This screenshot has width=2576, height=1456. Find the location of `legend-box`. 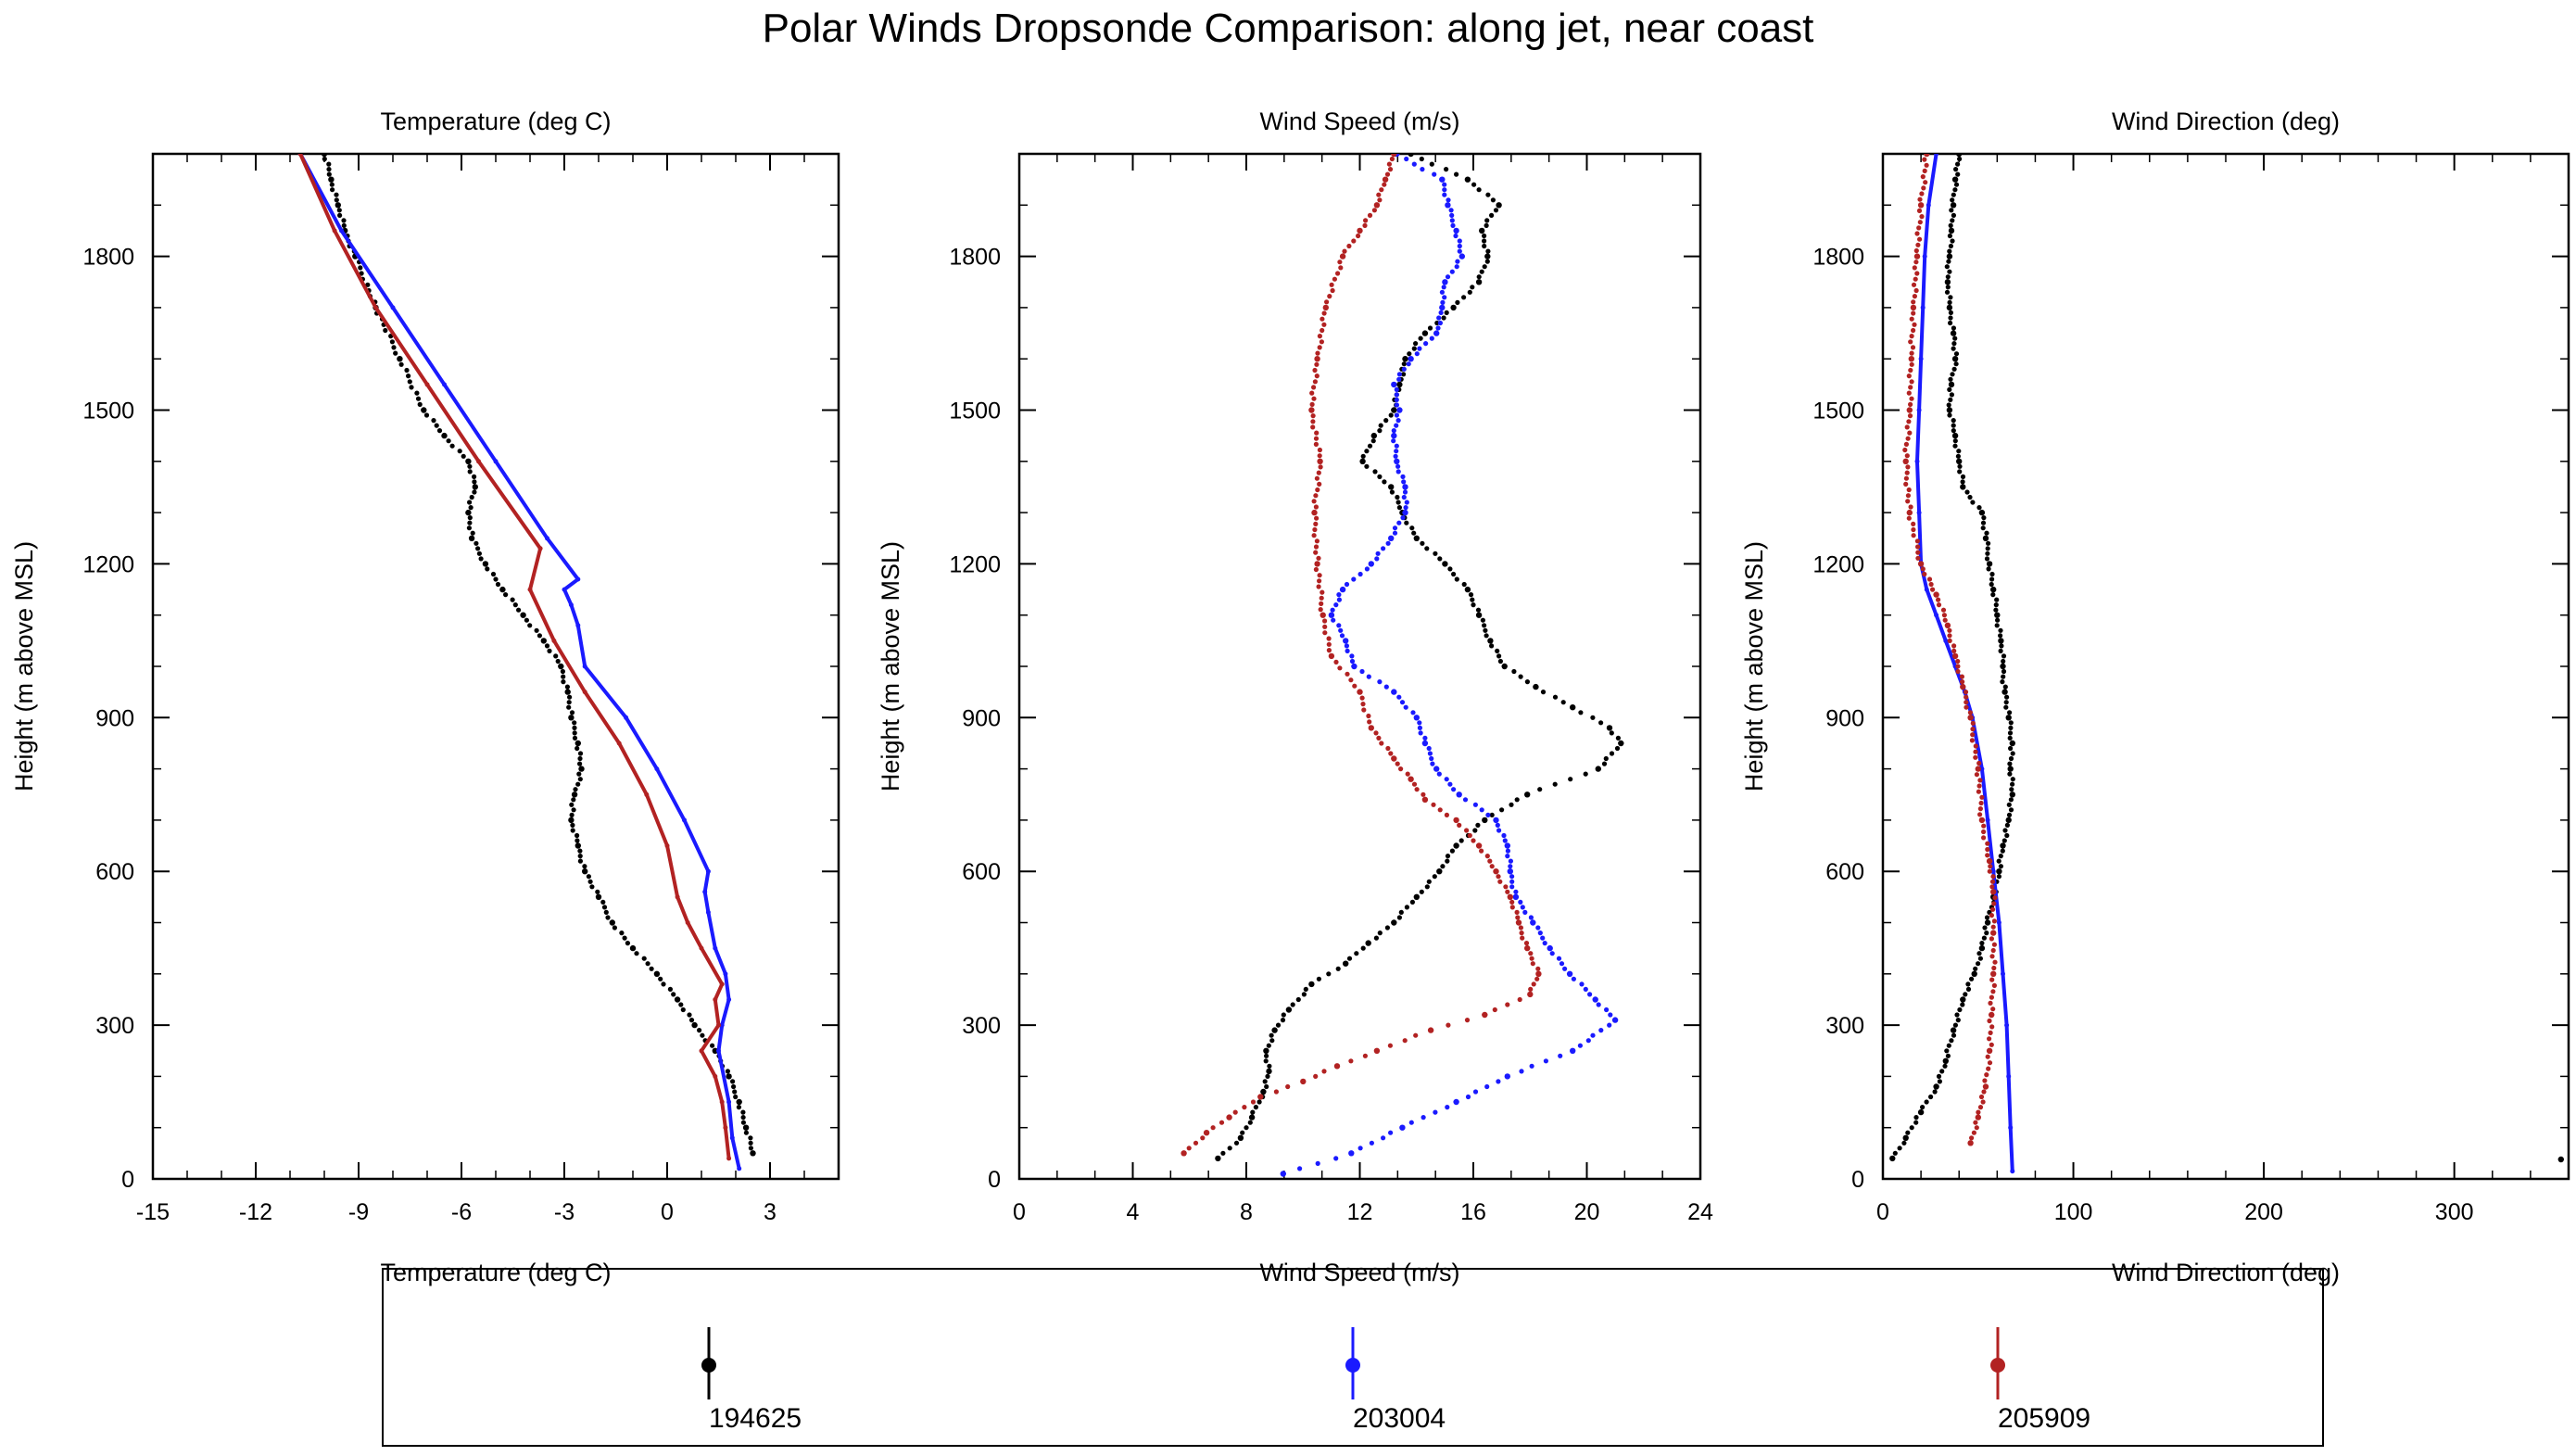

legend-box is located at coordinates (1353, 1357).